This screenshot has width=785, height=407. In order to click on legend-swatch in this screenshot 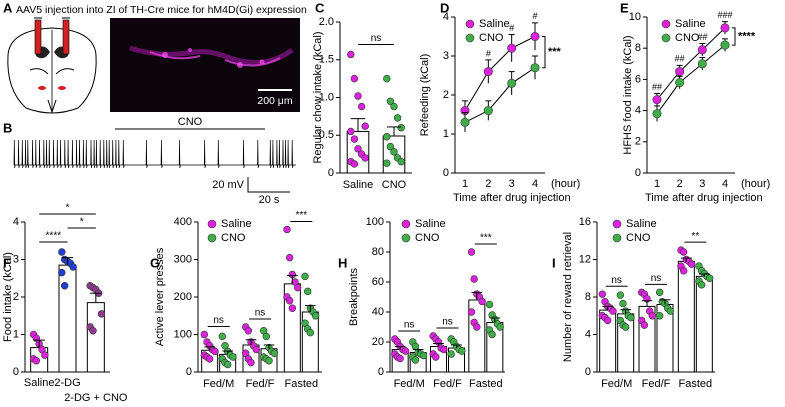, I will do `click(406, 224)`.